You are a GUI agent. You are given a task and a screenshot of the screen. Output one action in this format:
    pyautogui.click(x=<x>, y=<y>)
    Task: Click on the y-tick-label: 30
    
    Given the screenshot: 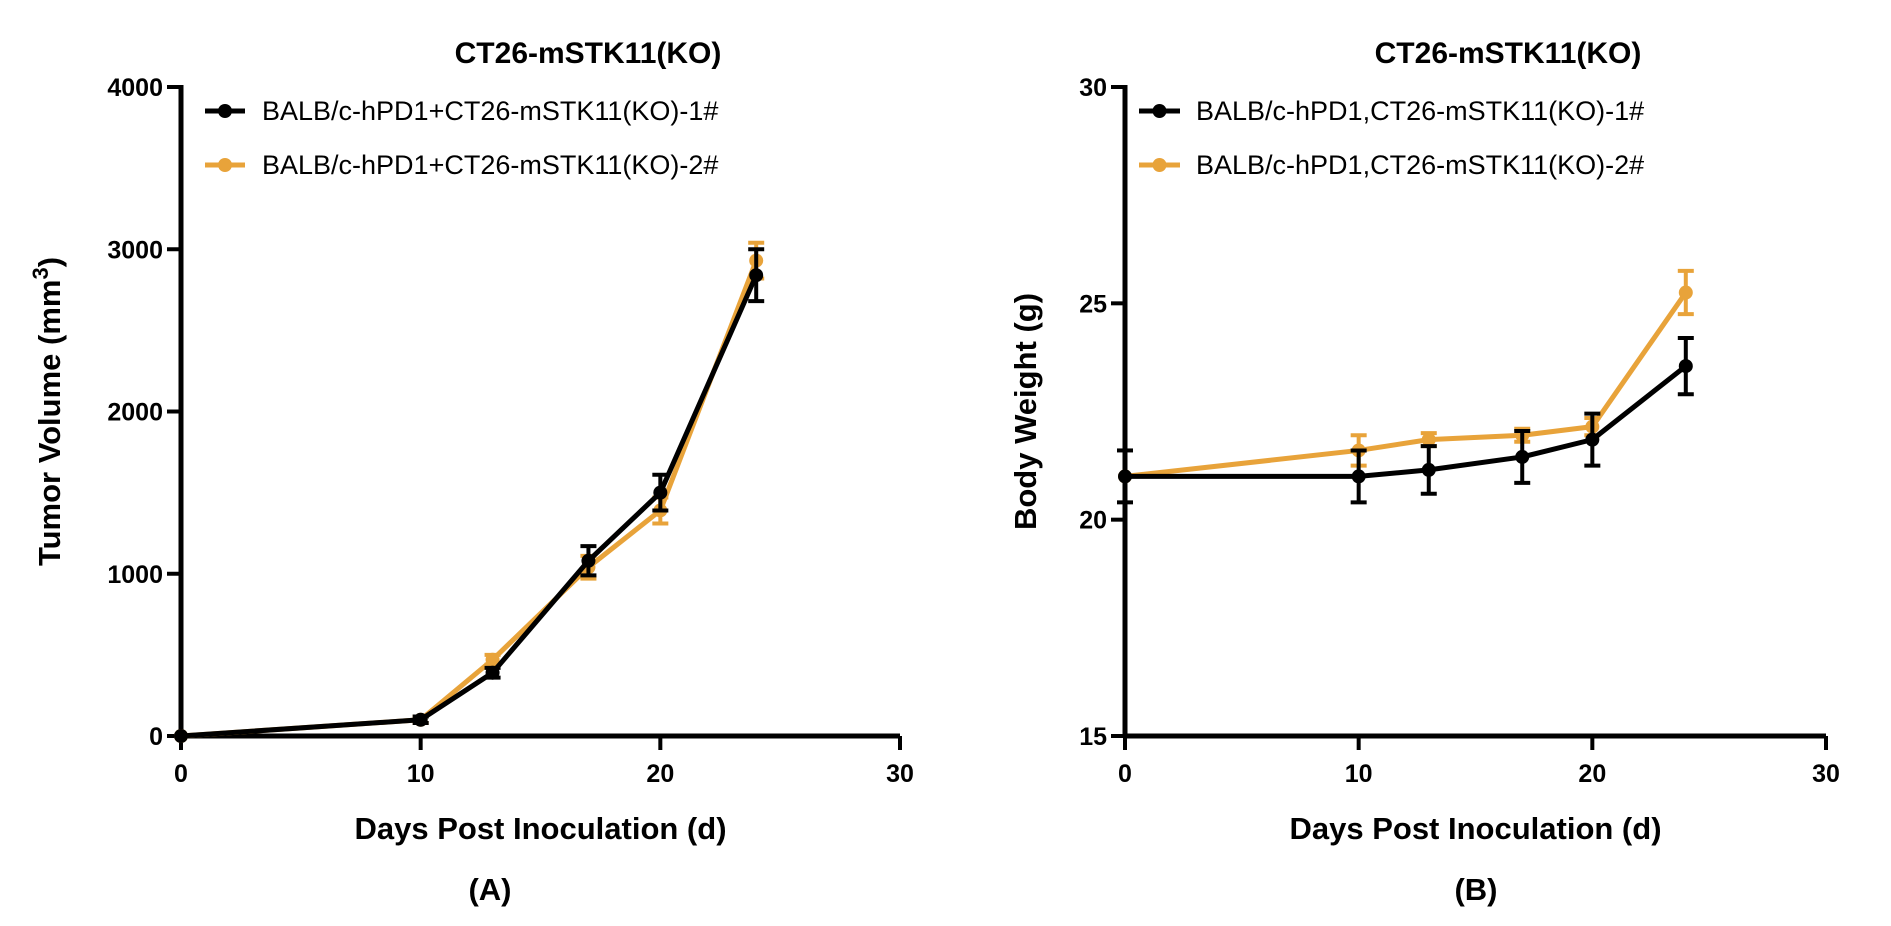 What is the action you would take?
    pyautogui.click(x=1093, y=88)
    